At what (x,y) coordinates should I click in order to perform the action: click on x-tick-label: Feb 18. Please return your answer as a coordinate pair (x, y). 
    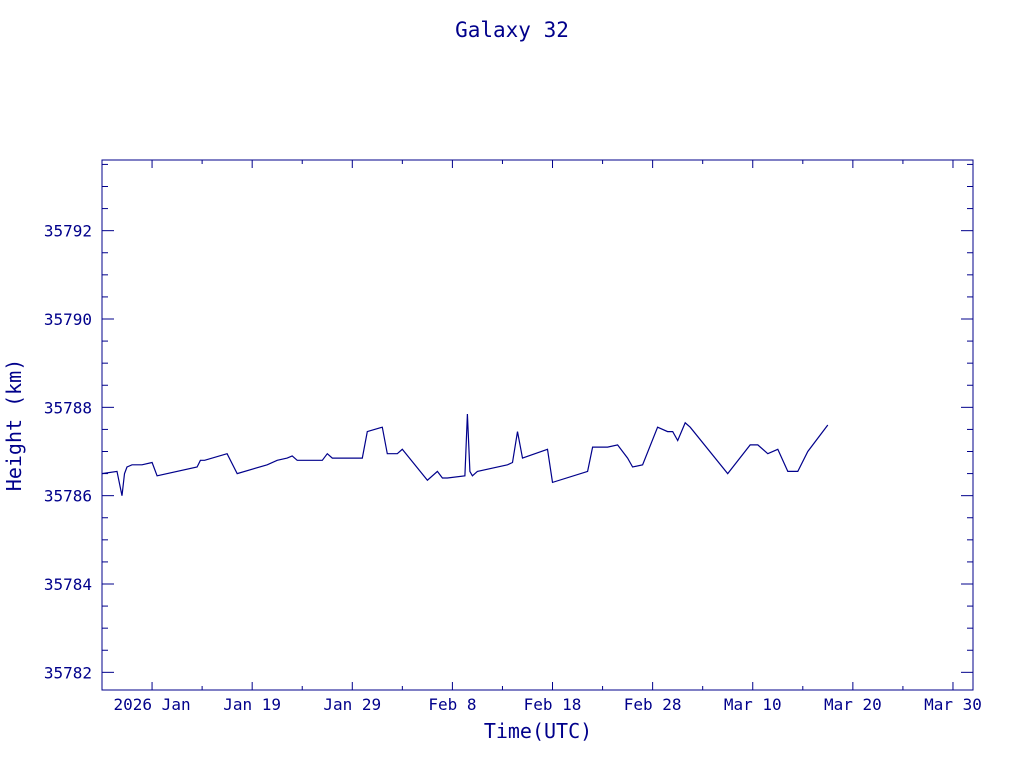
    Looking at the image, I should click on (553, 704).